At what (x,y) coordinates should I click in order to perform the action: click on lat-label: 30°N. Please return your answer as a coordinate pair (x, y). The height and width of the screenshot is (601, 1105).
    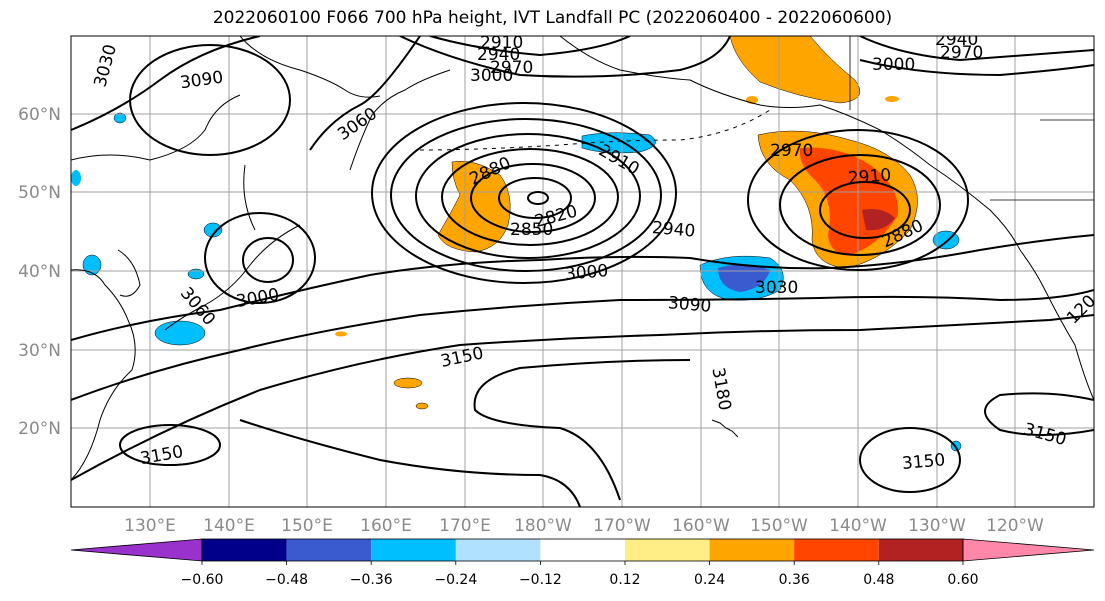
    Looking at the image, I should click on (39, 351).